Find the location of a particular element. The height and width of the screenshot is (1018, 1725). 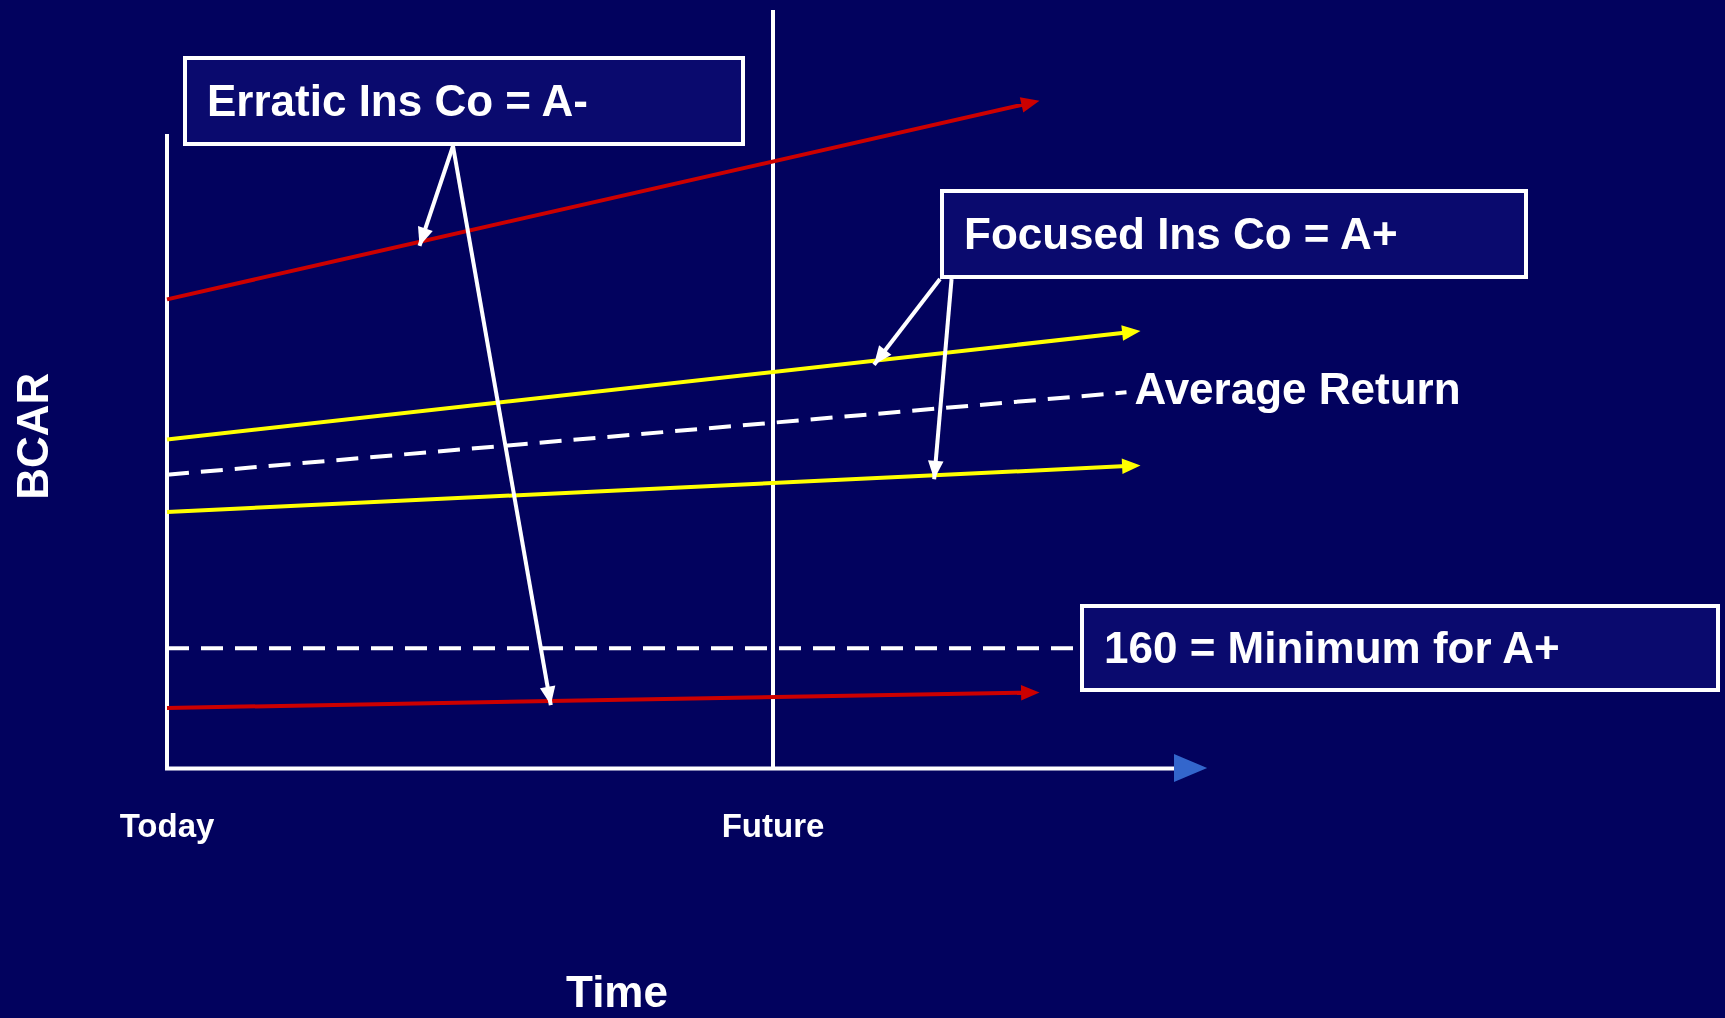

series-label: Average Return is located at coordinates (1297, 389).